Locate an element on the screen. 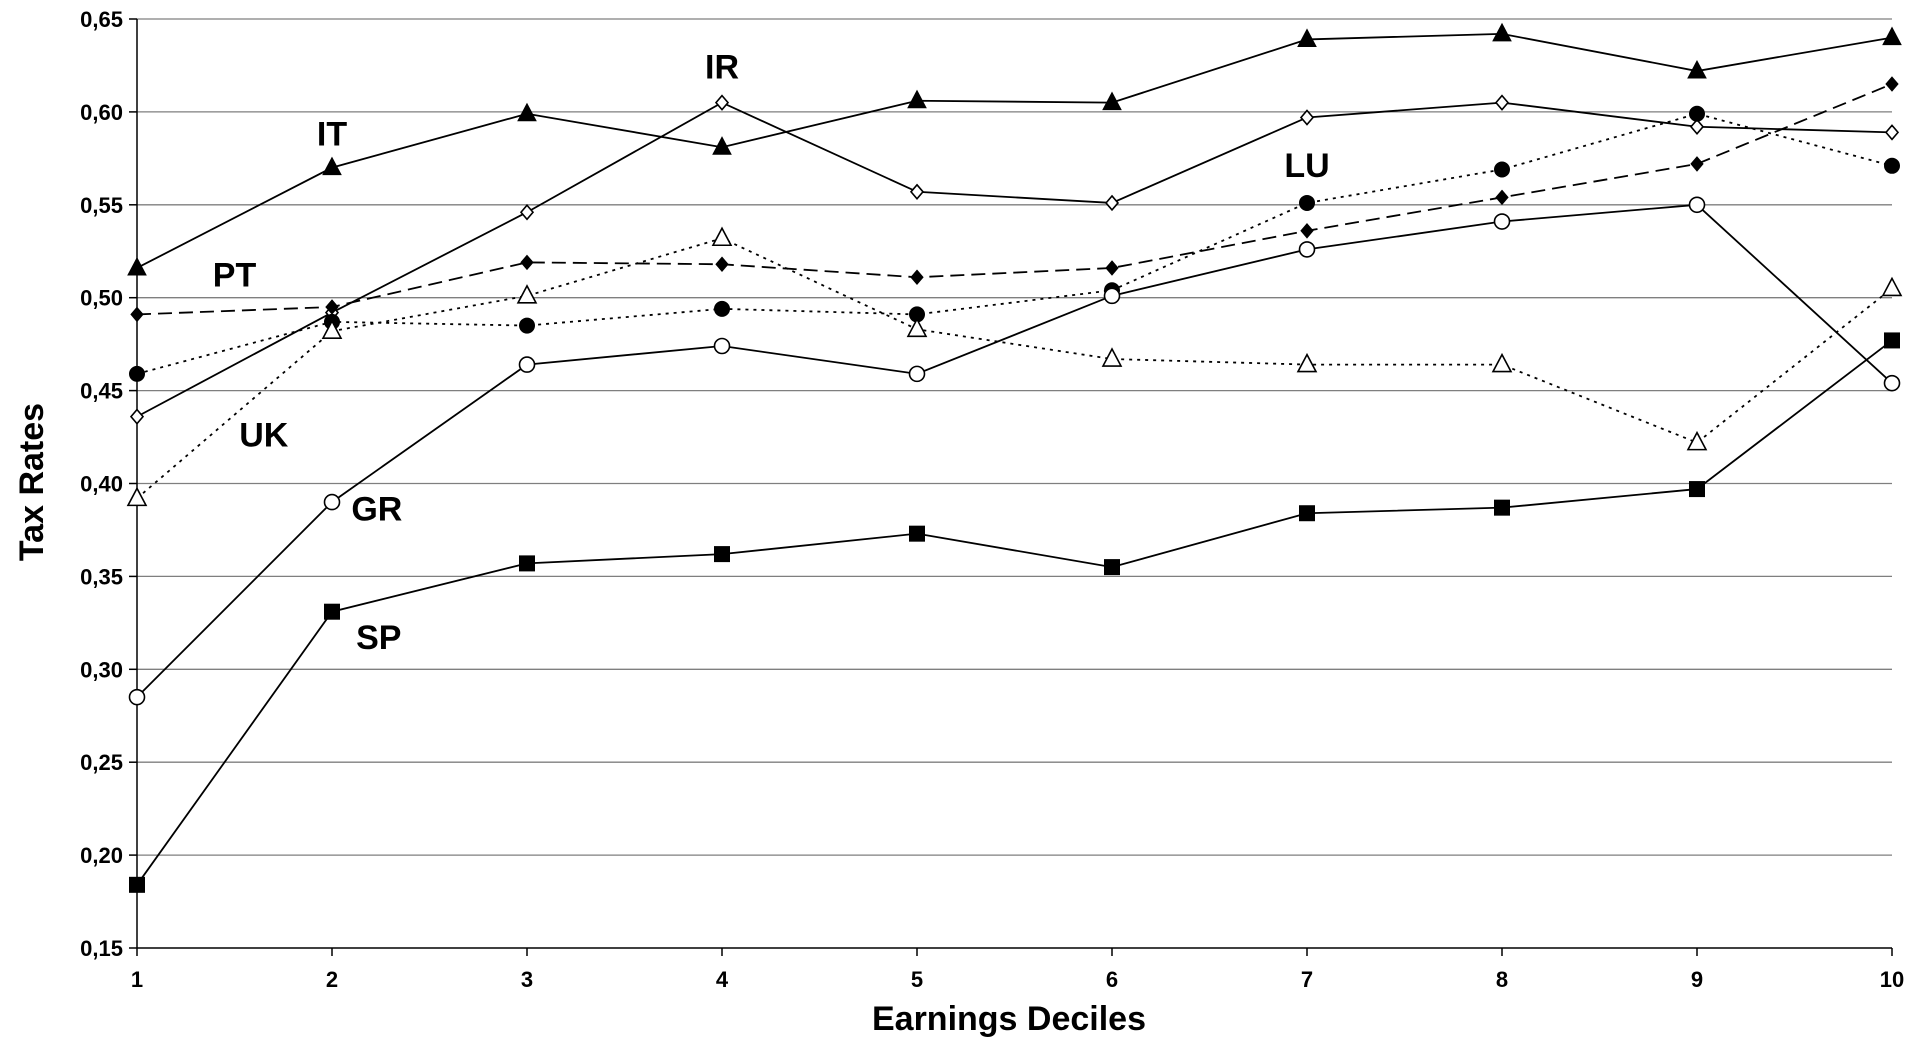 The height and width of the screenshot is (1049, 1917). x-tick-label: 2 is located at coordinates (332, 979).